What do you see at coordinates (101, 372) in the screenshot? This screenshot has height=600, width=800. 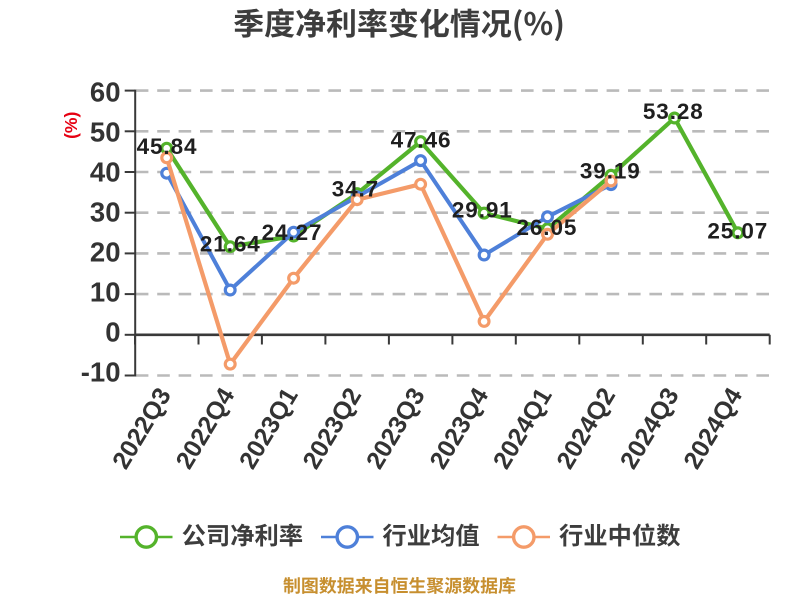 I see `svg-text: -10` at bounding box center [101, 372].